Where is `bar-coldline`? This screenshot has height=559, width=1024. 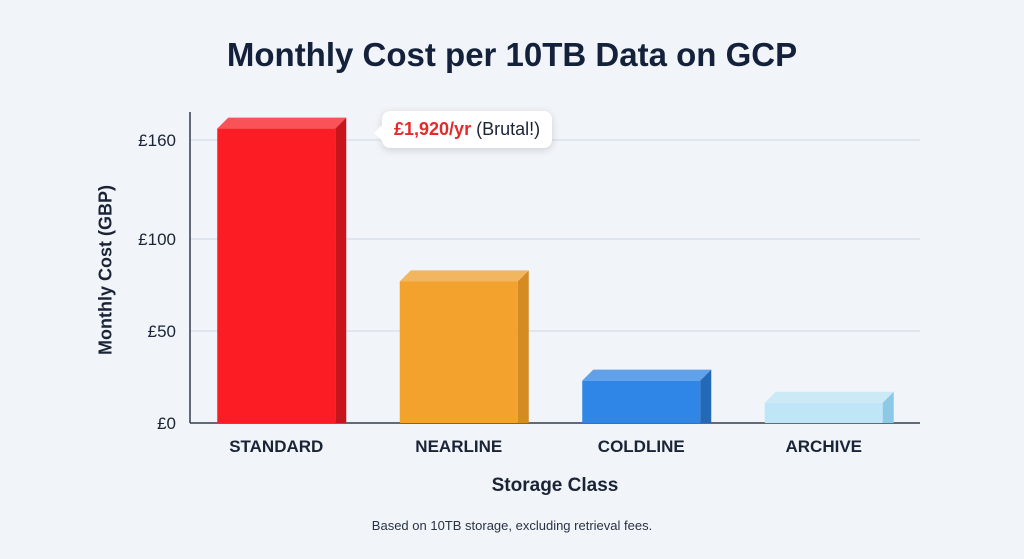
bar-coldline is located at coordinates (641, 401).